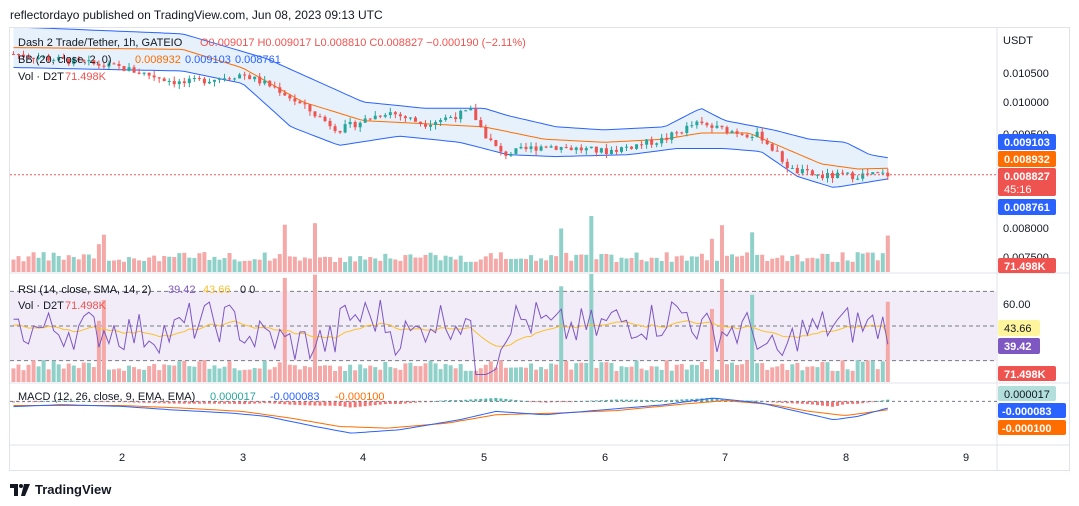 The image size is (1079, 506). Describe the element at coordinates (1027, 265) in the screenshot. I see `volume-tag` at that location.